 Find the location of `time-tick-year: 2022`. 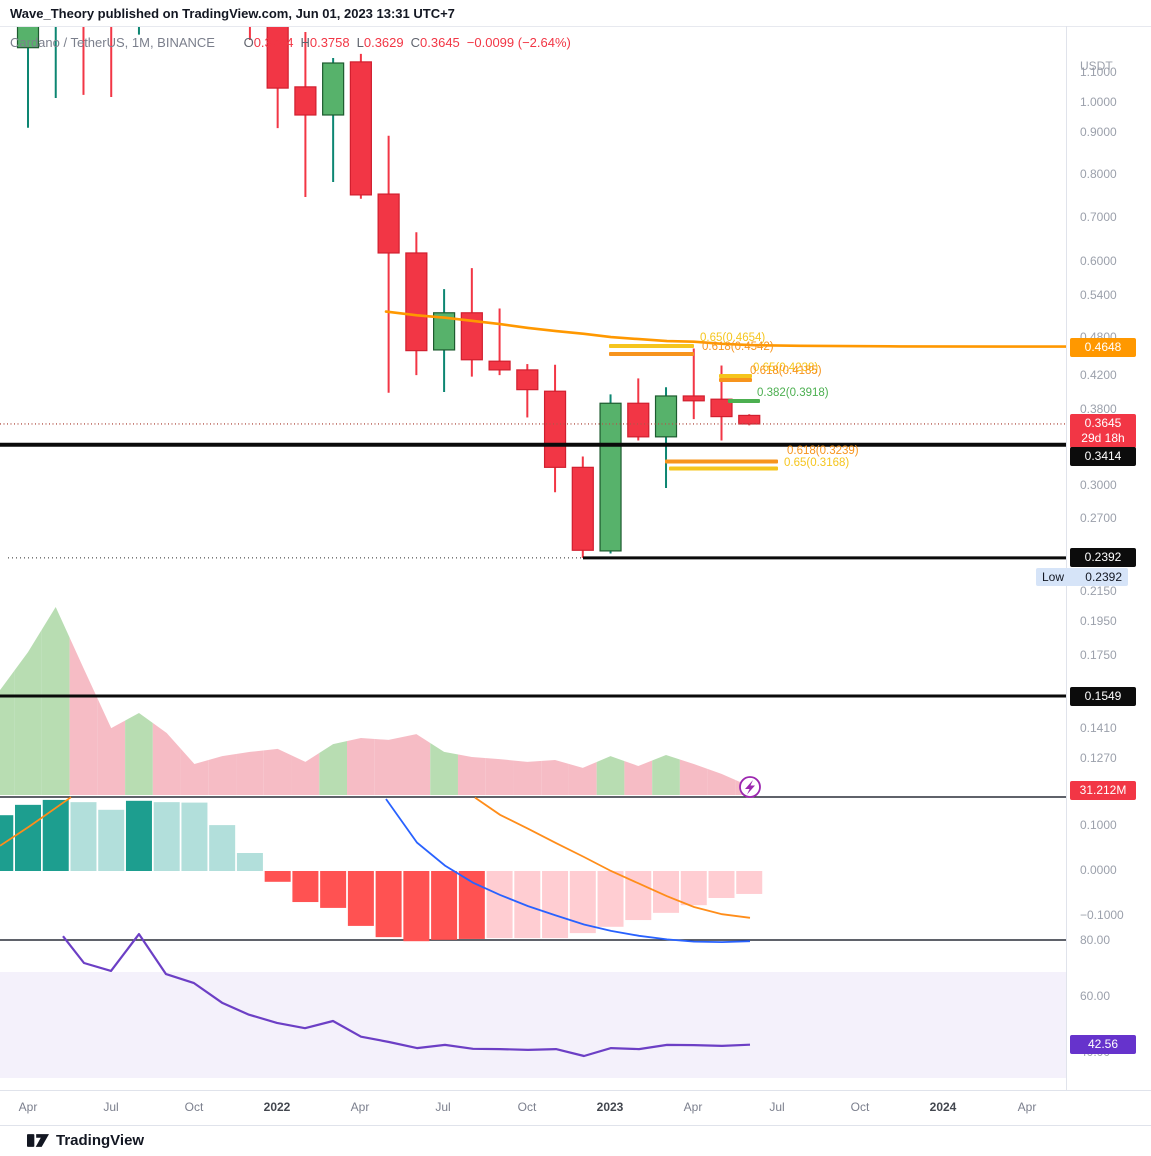

time-tick-year: 2022 is located at coordinates (277, 1107).